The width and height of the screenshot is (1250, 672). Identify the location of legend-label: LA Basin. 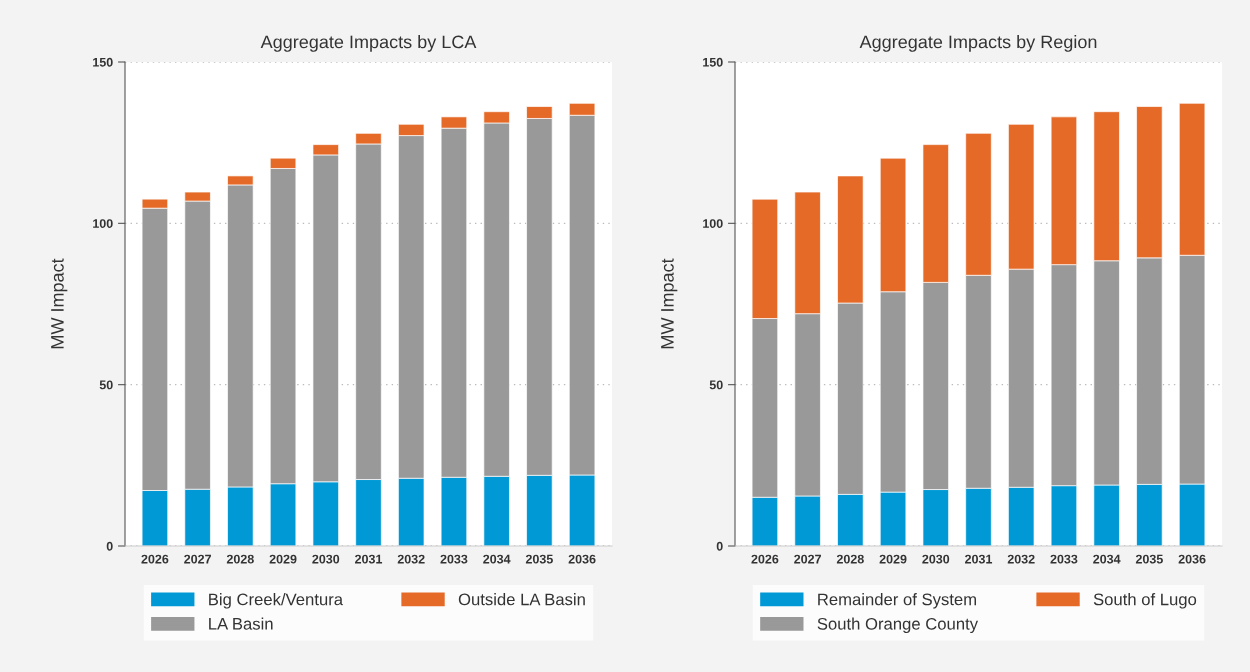
(241, 623).